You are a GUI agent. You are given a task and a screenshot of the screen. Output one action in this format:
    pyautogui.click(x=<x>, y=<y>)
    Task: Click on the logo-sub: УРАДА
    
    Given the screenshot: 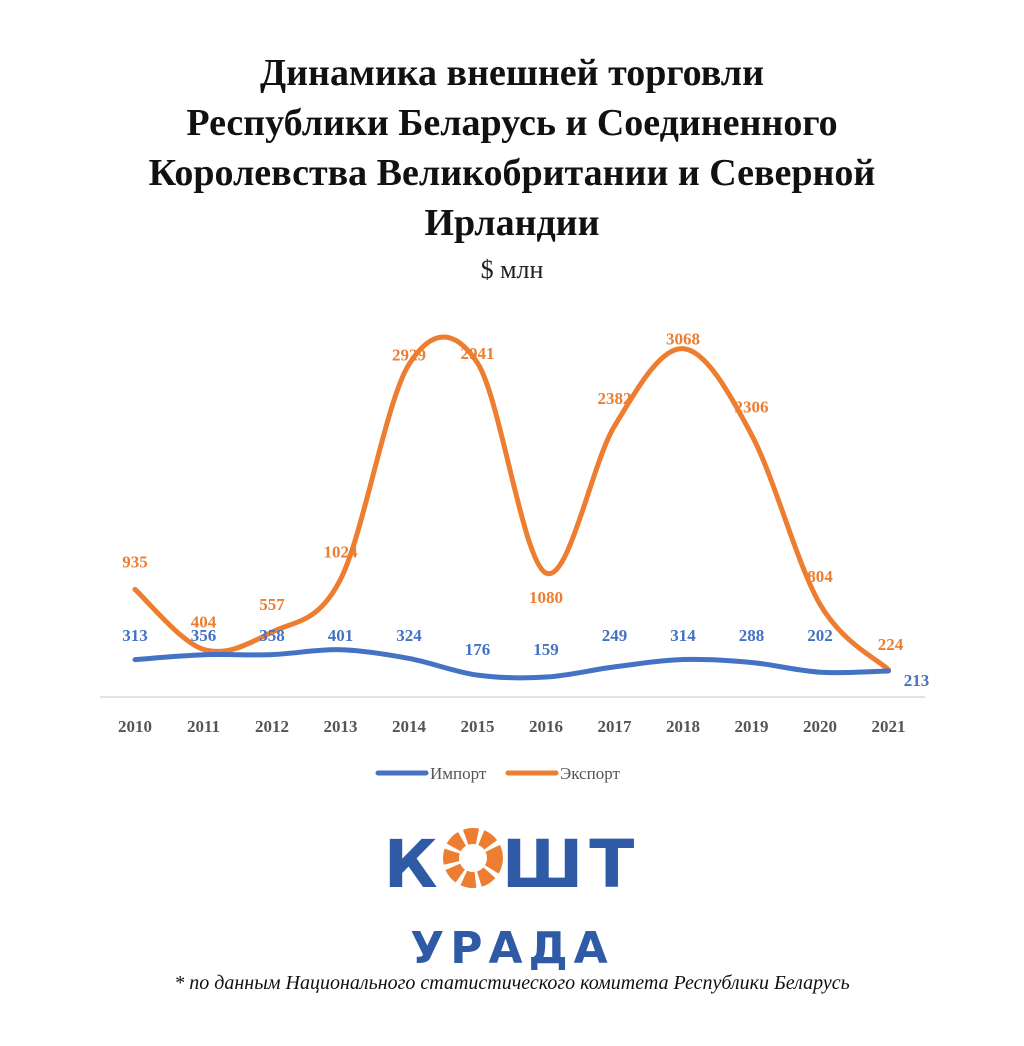 What is the action you would take?
    pyautogui.click(x=512, y=948)
    